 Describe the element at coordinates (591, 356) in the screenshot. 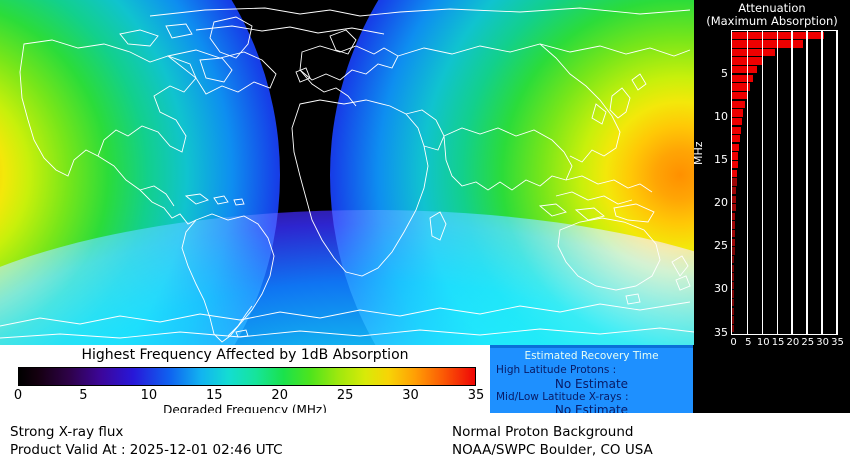

I see `recovery-title: Estimated Recovery Time` at that location.